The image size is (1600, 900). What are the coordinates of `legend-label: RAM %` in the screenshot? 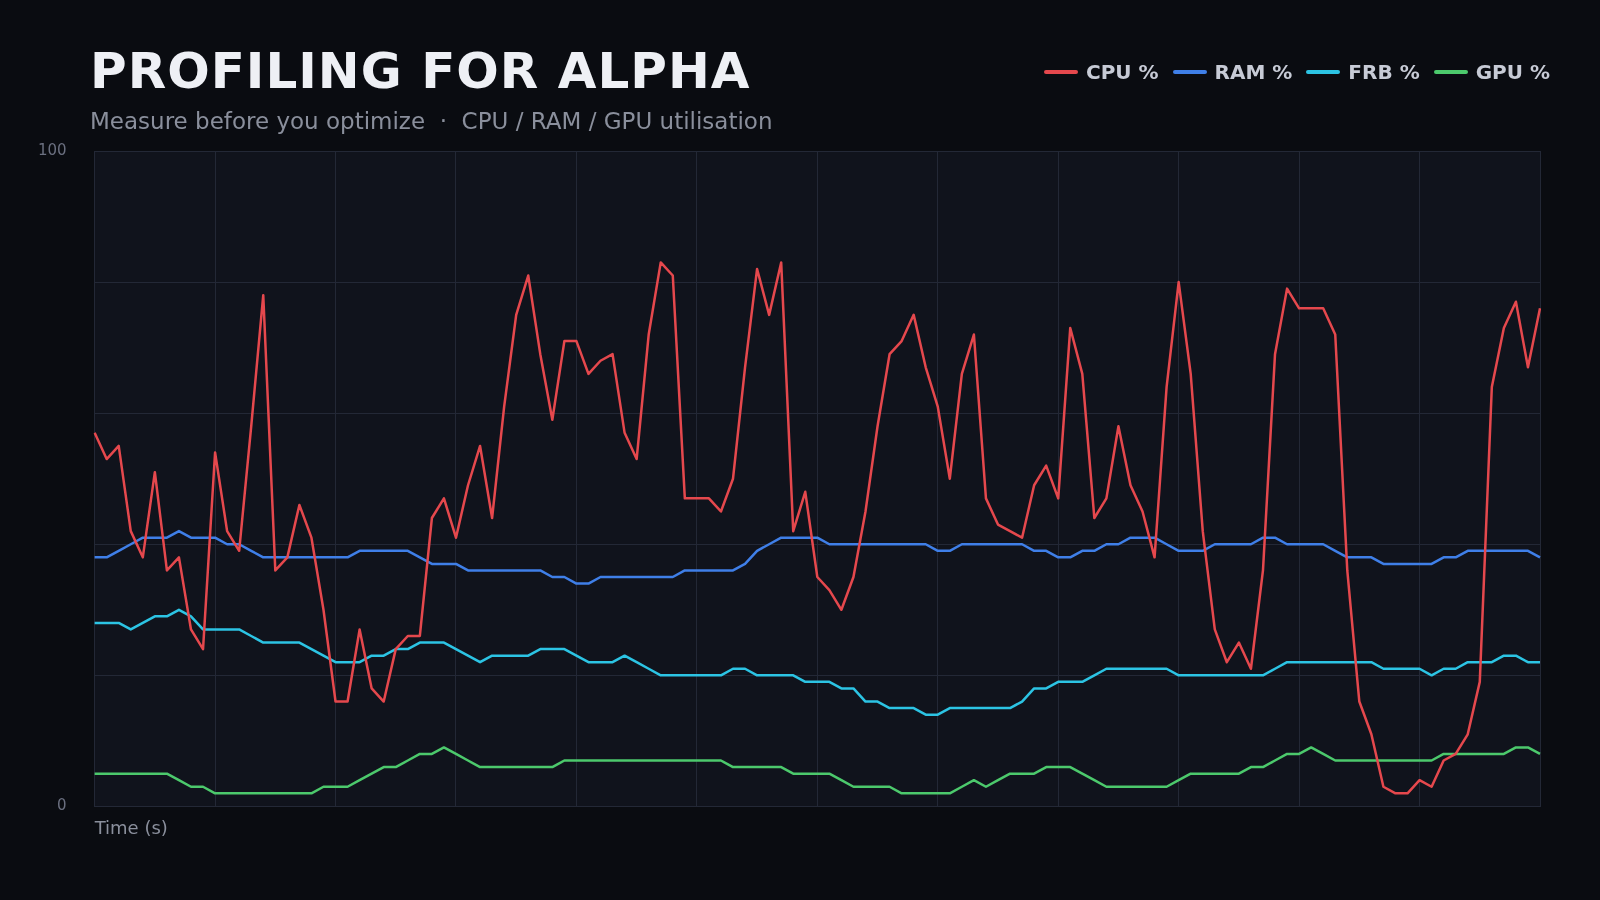 It's located at (1253, 72).